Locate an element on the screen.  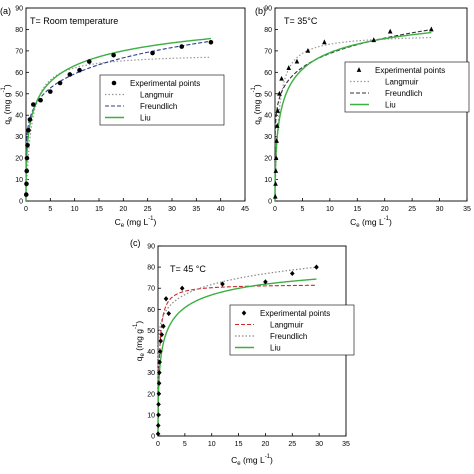
y-tick-label: 60 is located at coordinates (151, 310).